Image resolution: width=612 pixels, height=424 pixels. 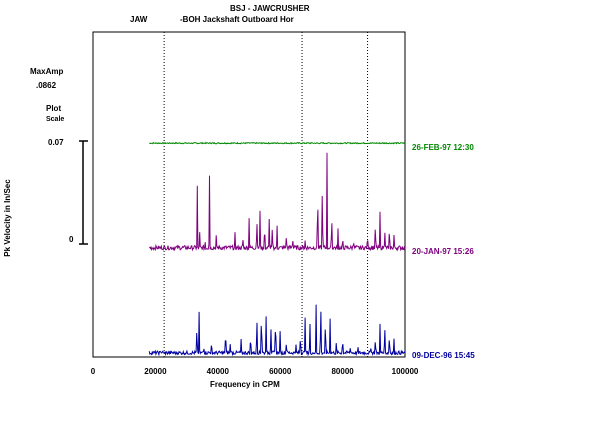 What do you see at coordinates (218, 371) in the screenshot?
I see `x-tick-label: 40000` at bounding box center [218, 371].